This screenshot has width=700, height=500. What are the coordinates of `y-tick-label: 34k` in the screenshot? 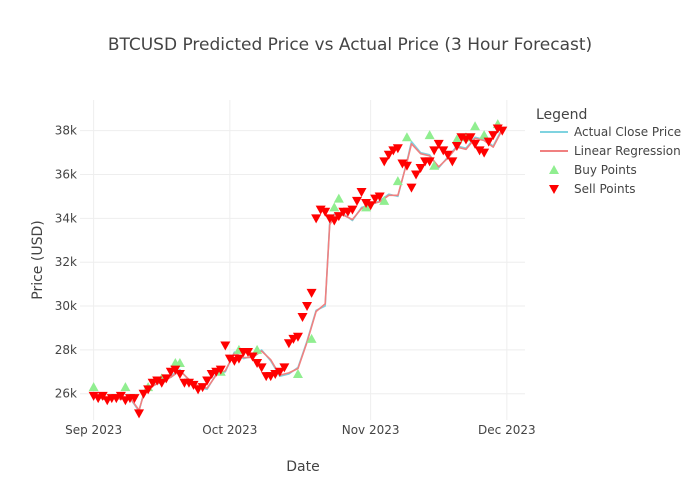 It's located at (66, 218).